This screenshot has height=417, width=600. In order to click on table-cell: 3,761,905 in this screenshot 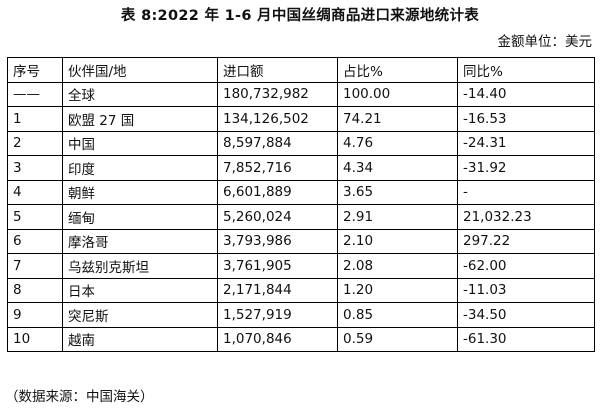, I will do `click(277, 266)`.